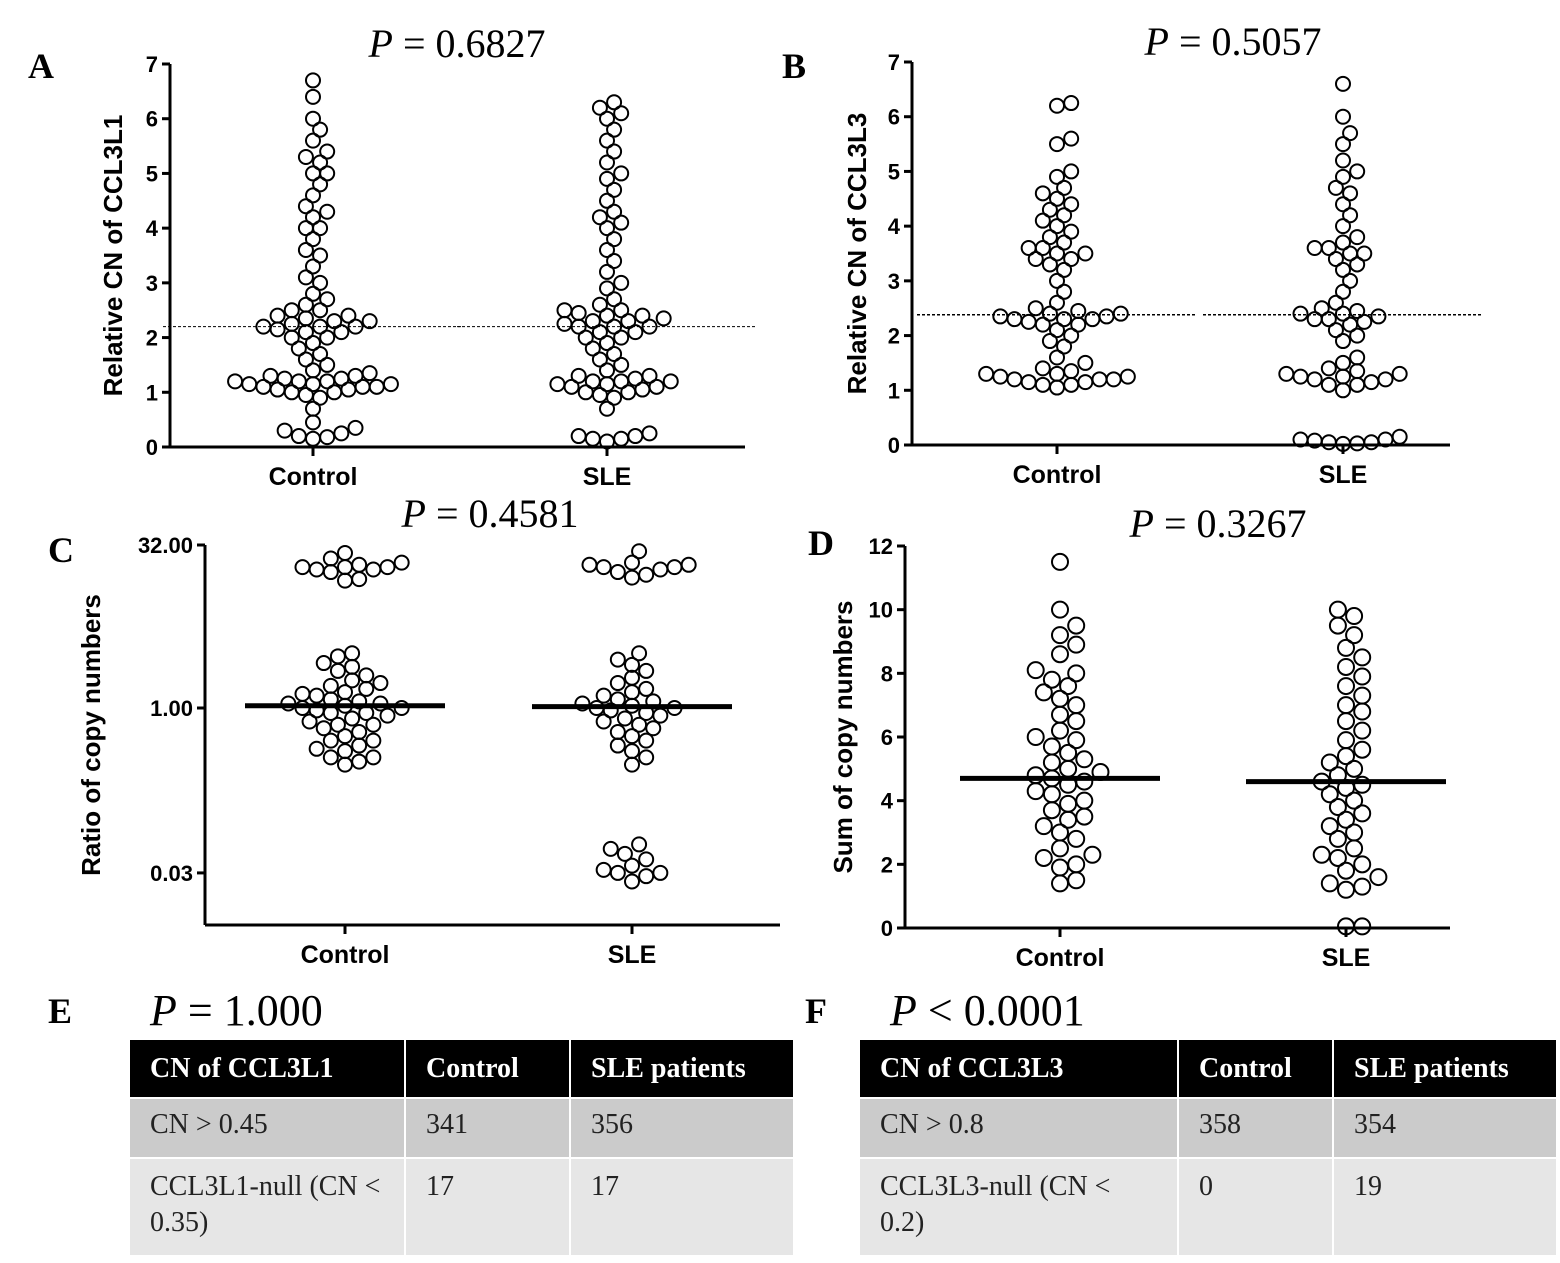  What do you see at coordinates (1060, 958) in the screenshot?
I see `x-tick-label: Control` at bounding box center [1060, 958].